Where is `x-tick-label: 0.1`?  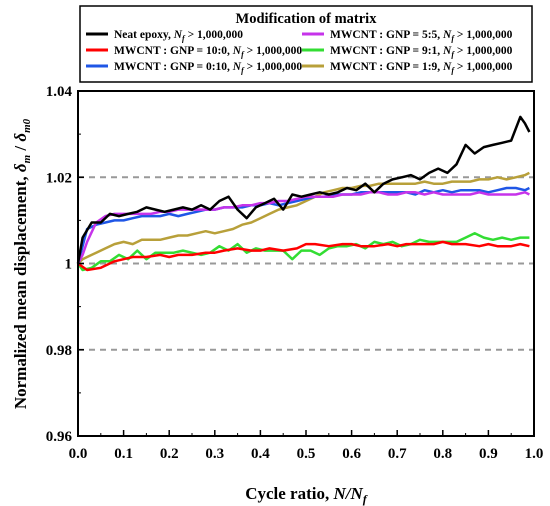
x-tick-label: 0.1 is located at coordinates (123, 454).